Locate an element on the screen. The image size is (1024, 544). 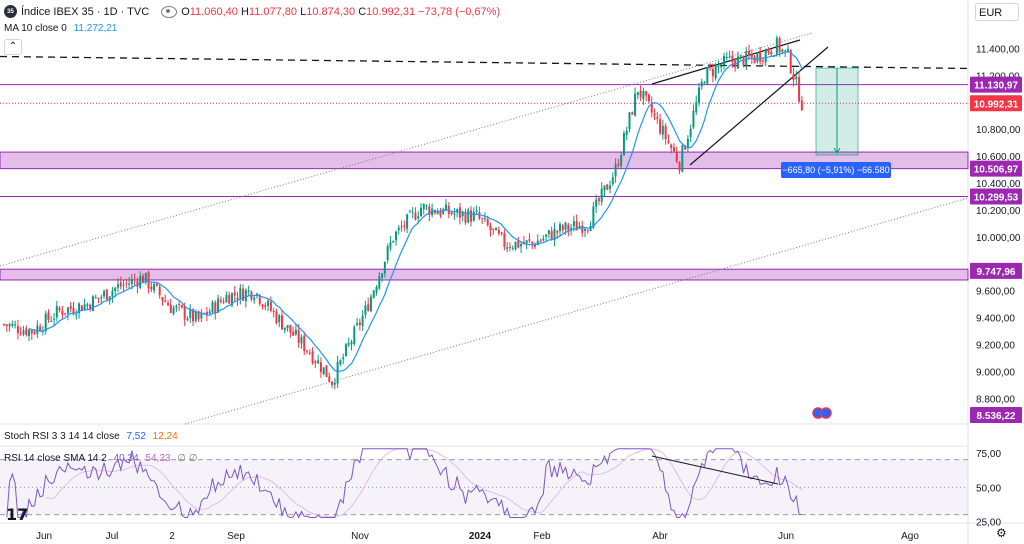
eye-icon is located at coordinates (169, 11).